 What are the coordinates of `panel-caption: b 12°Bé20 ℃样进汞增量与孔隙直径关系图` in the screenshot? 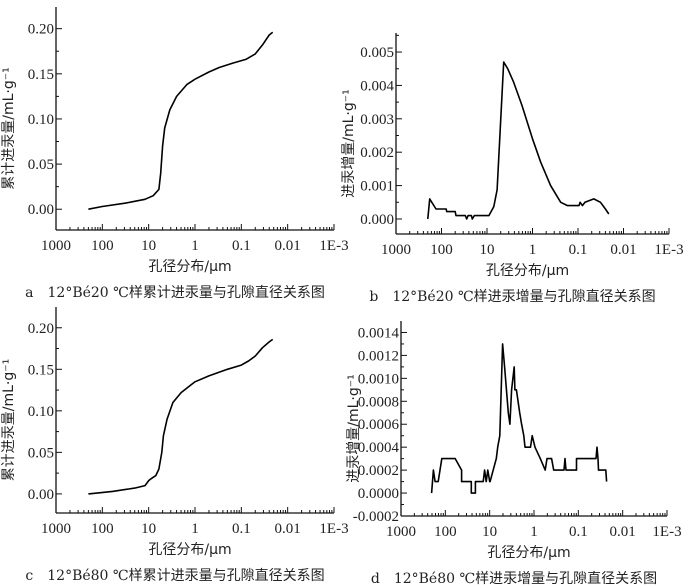 It's located at (512, 296).